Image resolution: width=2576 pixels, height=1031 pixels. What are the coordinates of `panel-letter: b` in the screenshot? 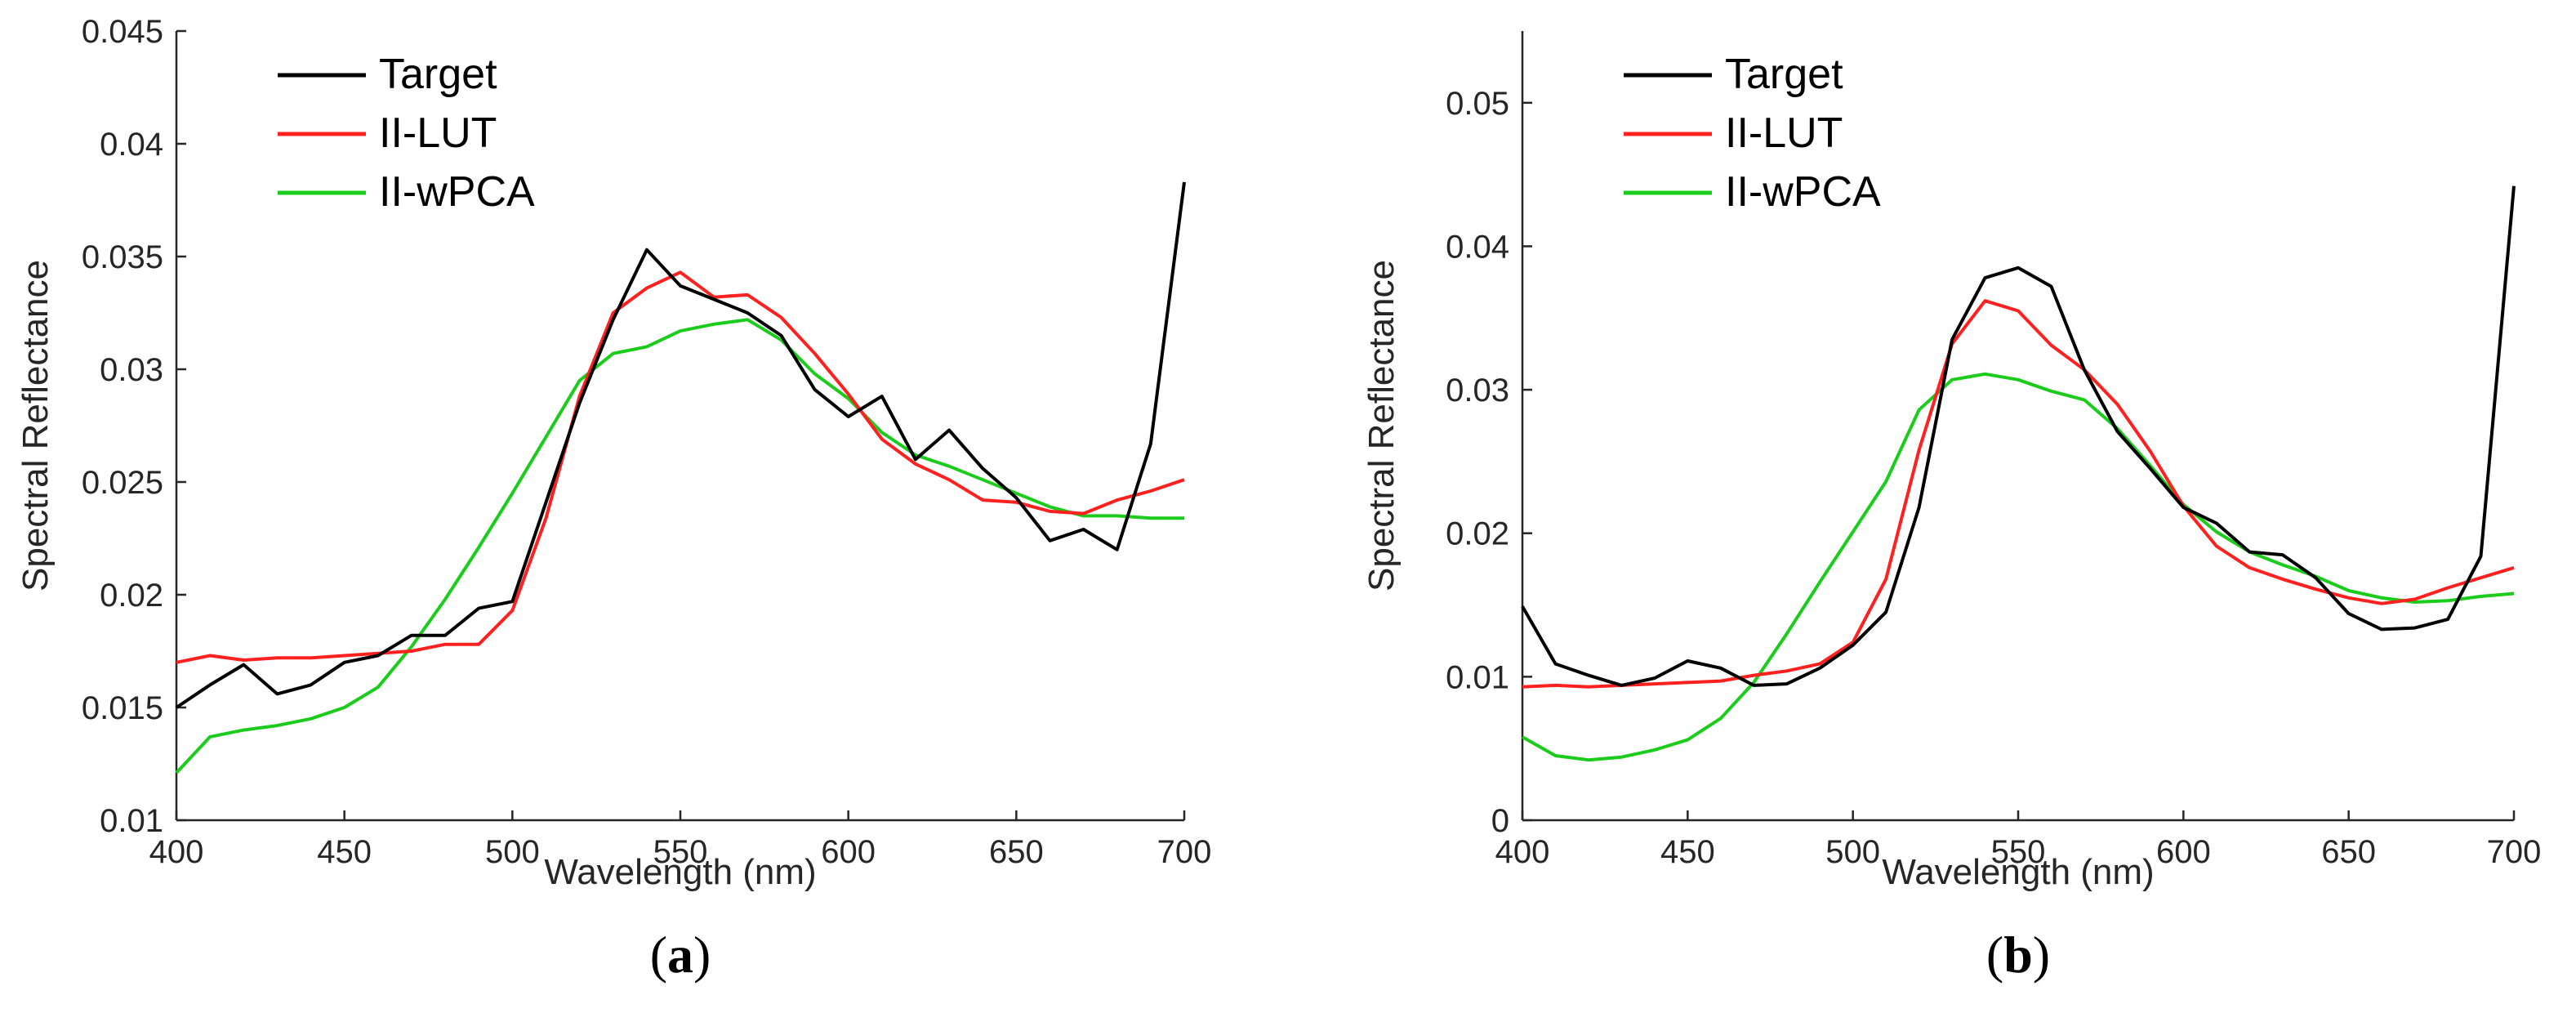 It's located at (2018, 955).